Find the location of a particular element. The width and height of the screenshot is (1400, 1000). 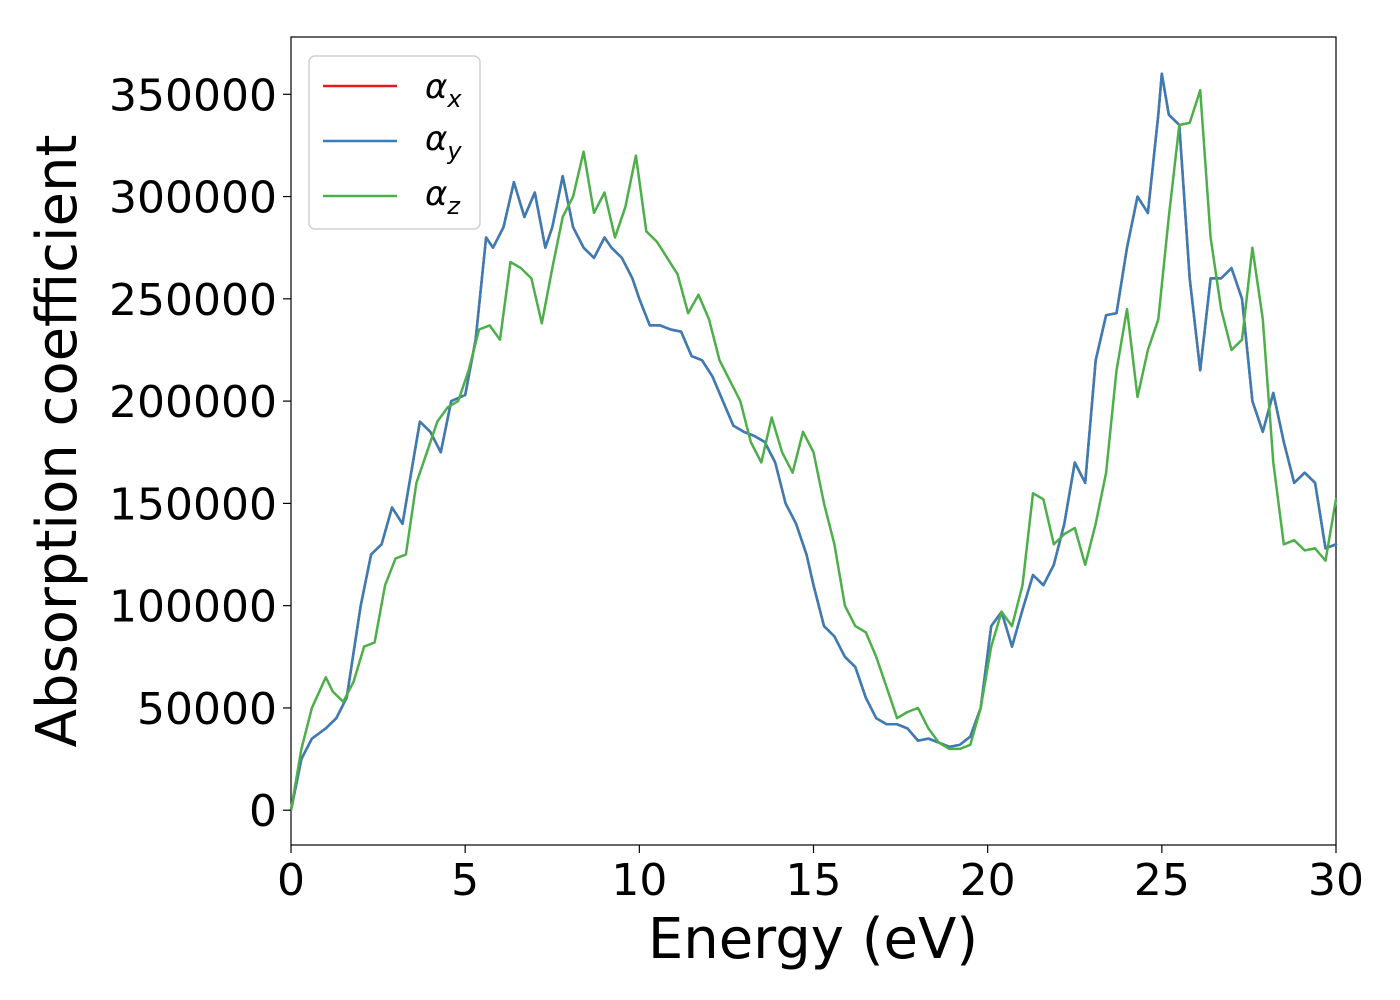

x-axis-title: Energy (eV) is located at coordinates (813, 939).